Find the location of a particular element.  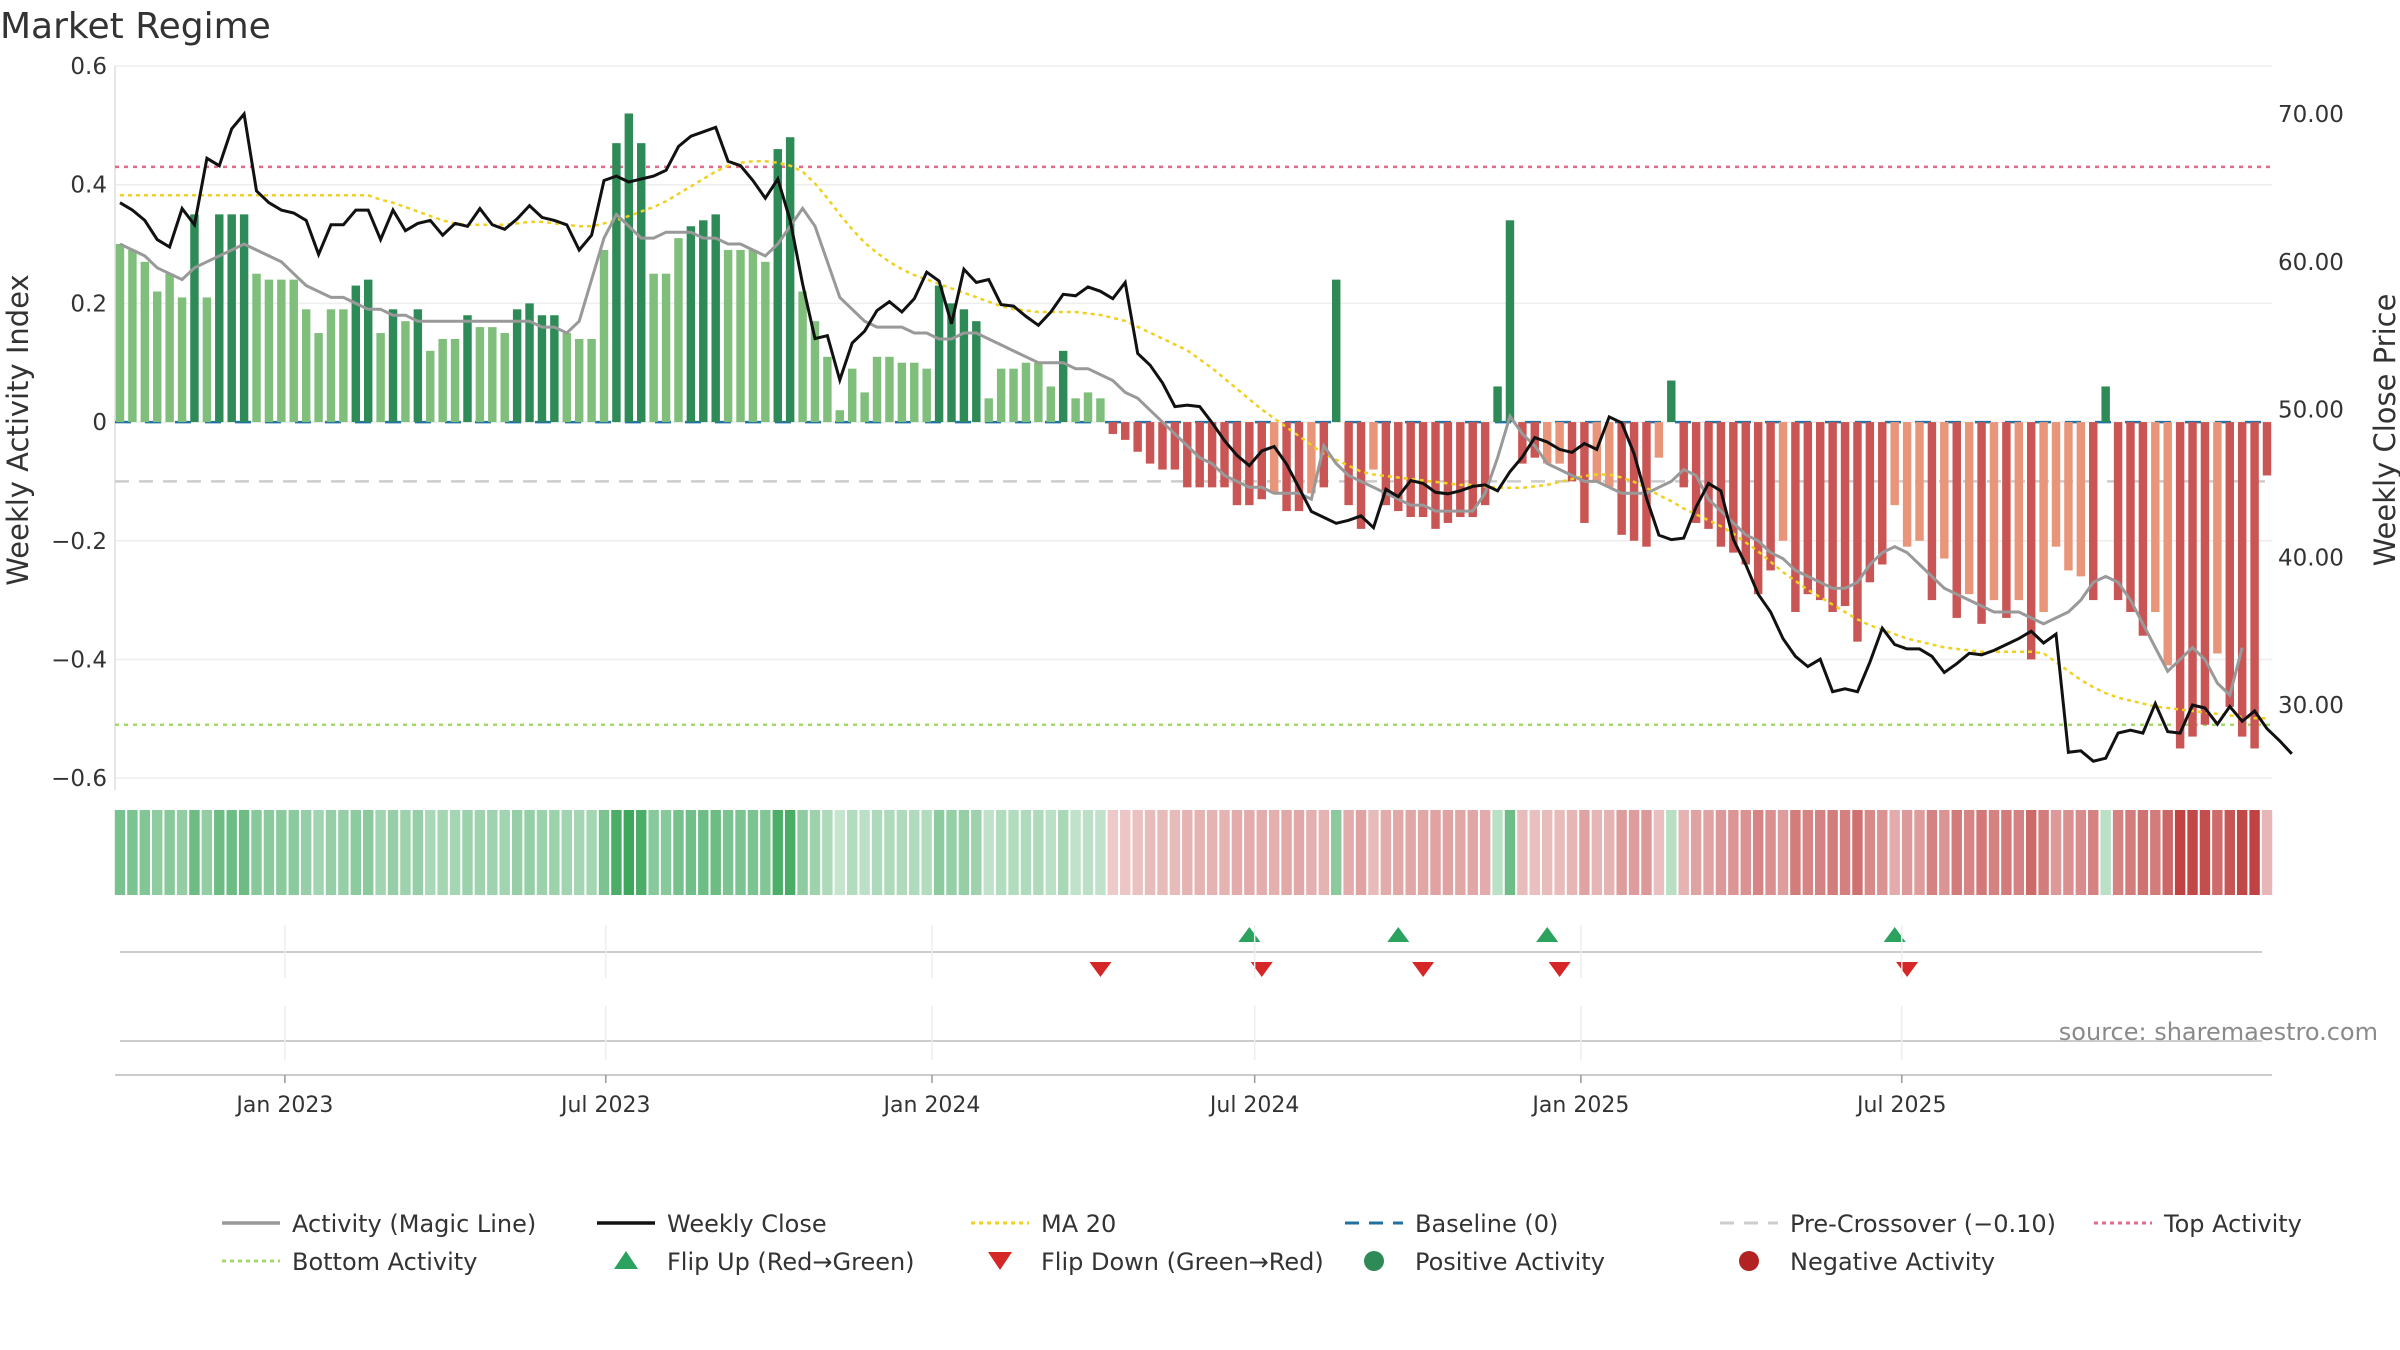

legend-label: Flip Up (Red→Green) is located at coordinates (791, 1262).